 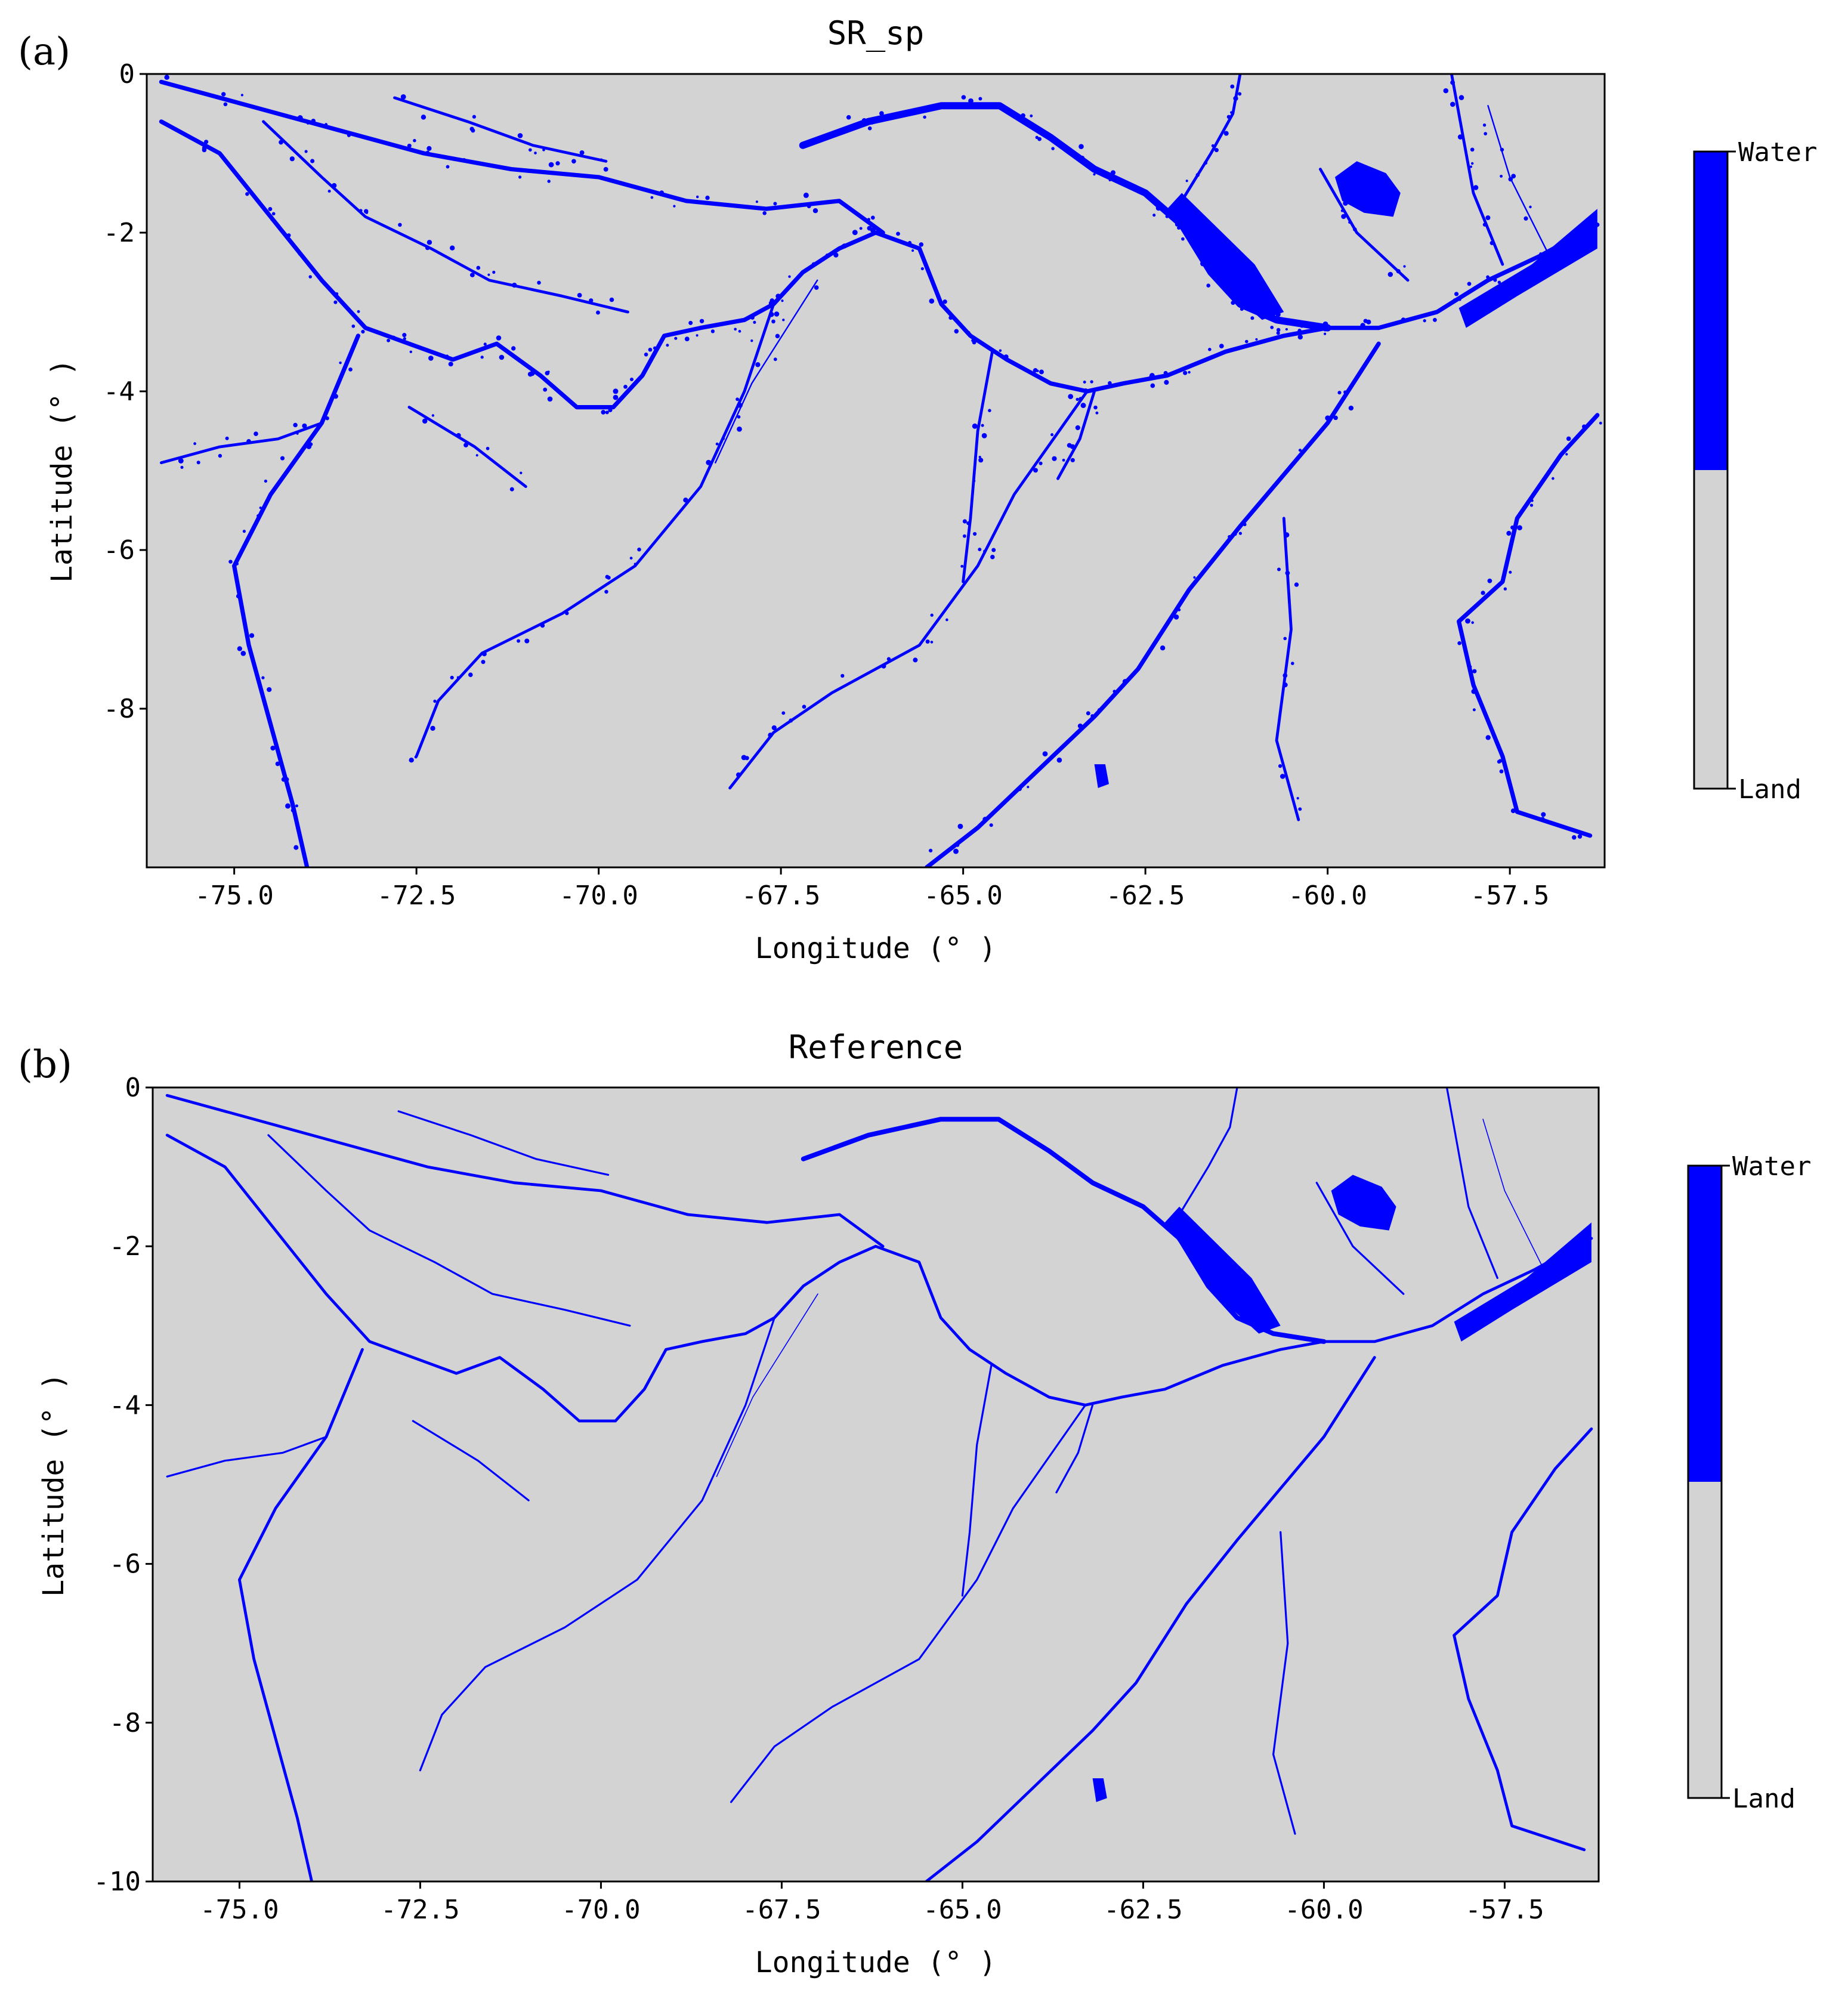 I want to click on x-tick-label: -67.5, so click(x=781, y=1910).